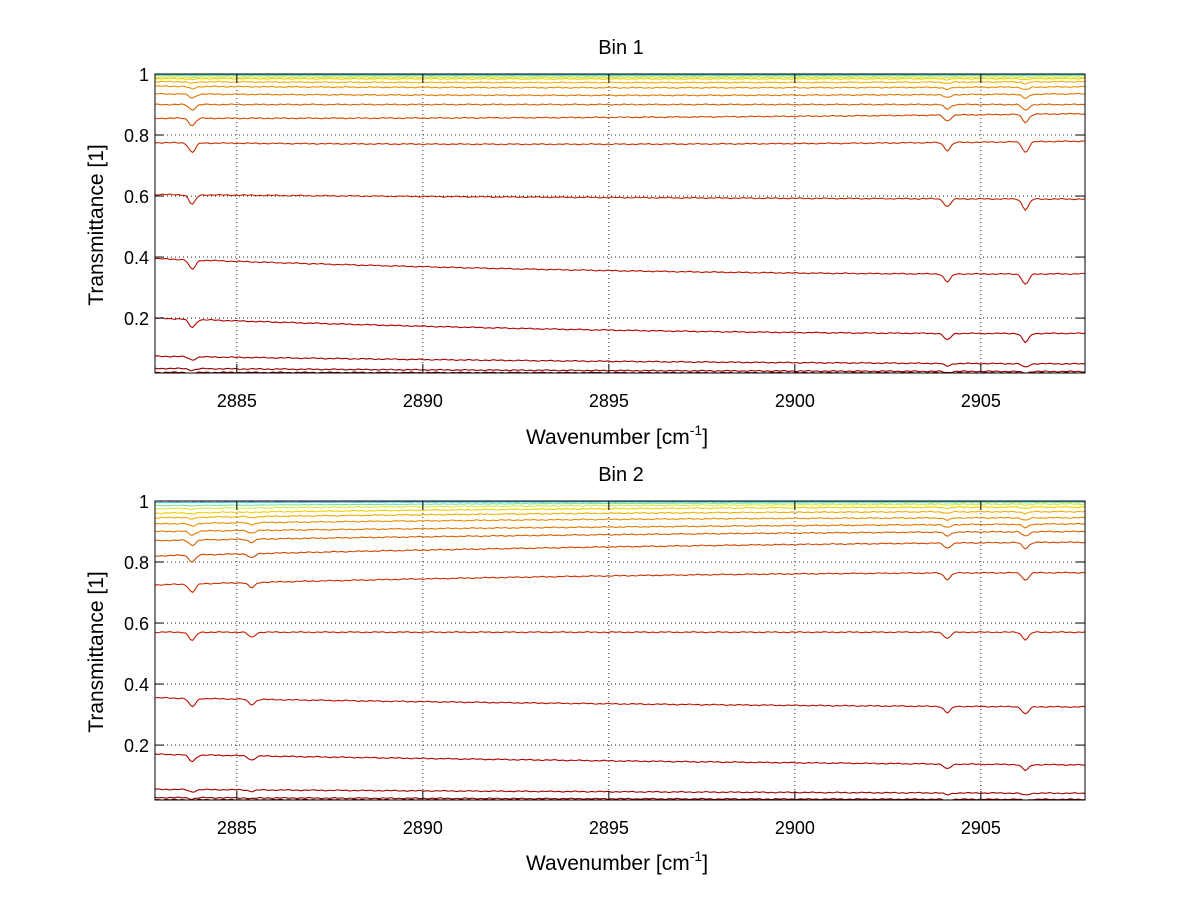 This screenshot has height=901, width=1200. What do you see at coordinates (621, 48) in the screenshot?
I see `chart-title: Bin 1` at bounding box center [621, 48].